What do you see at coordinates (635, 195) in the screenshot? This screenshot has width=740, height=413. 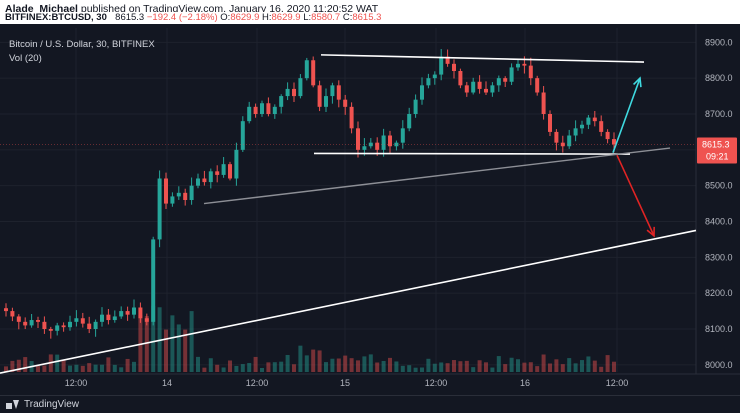 I see `bearish-arrow` at bounding box center [635, 195].